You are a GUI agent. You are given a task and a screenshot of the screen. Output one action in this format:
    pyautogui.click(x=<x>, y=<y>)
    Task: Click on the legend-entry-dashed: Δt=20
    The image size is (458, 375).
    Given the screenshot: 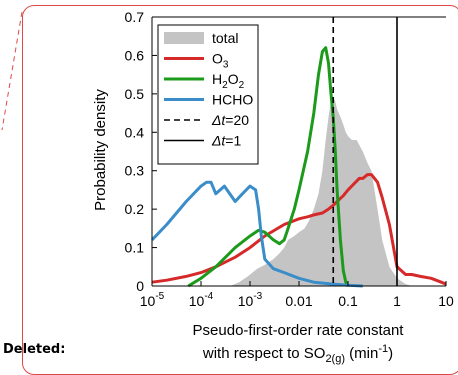 What is the action you would take?
    pyautogui.click(x=206, y=120)
    